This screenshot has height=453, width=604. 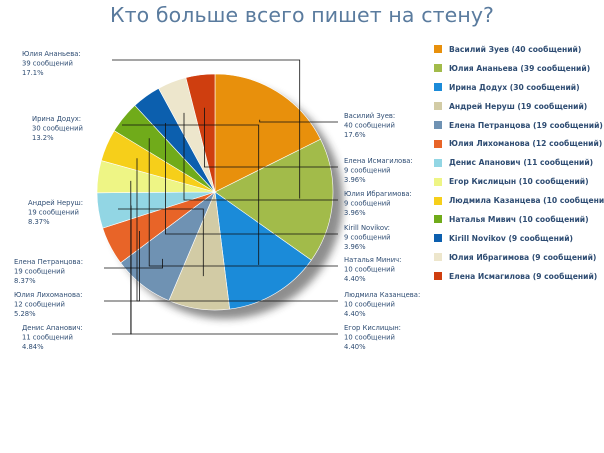 I want to click on legend-item: Андрей Неруш (19 сообщений), so click(x=519, y=106).